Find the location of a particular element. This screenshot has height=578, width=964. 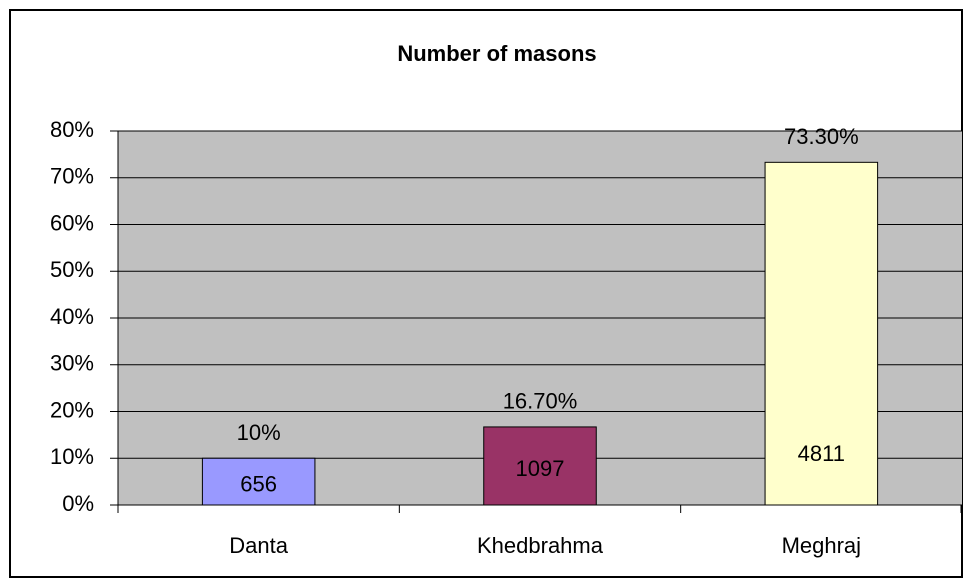

x-tick-label: Danta is located at coordinates (258, 545).